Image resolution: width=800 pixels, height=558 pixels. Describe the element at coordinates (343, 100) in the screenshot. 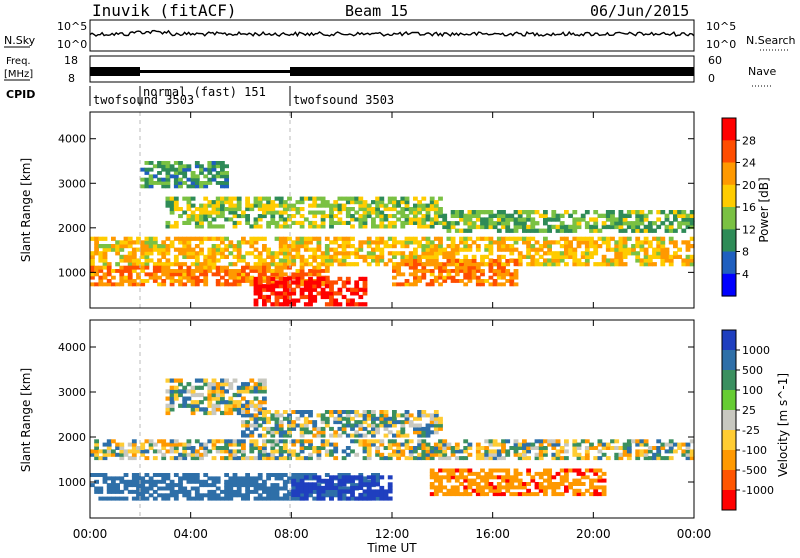

I see `cpid-segment-3: twofsound 3503` at that location.